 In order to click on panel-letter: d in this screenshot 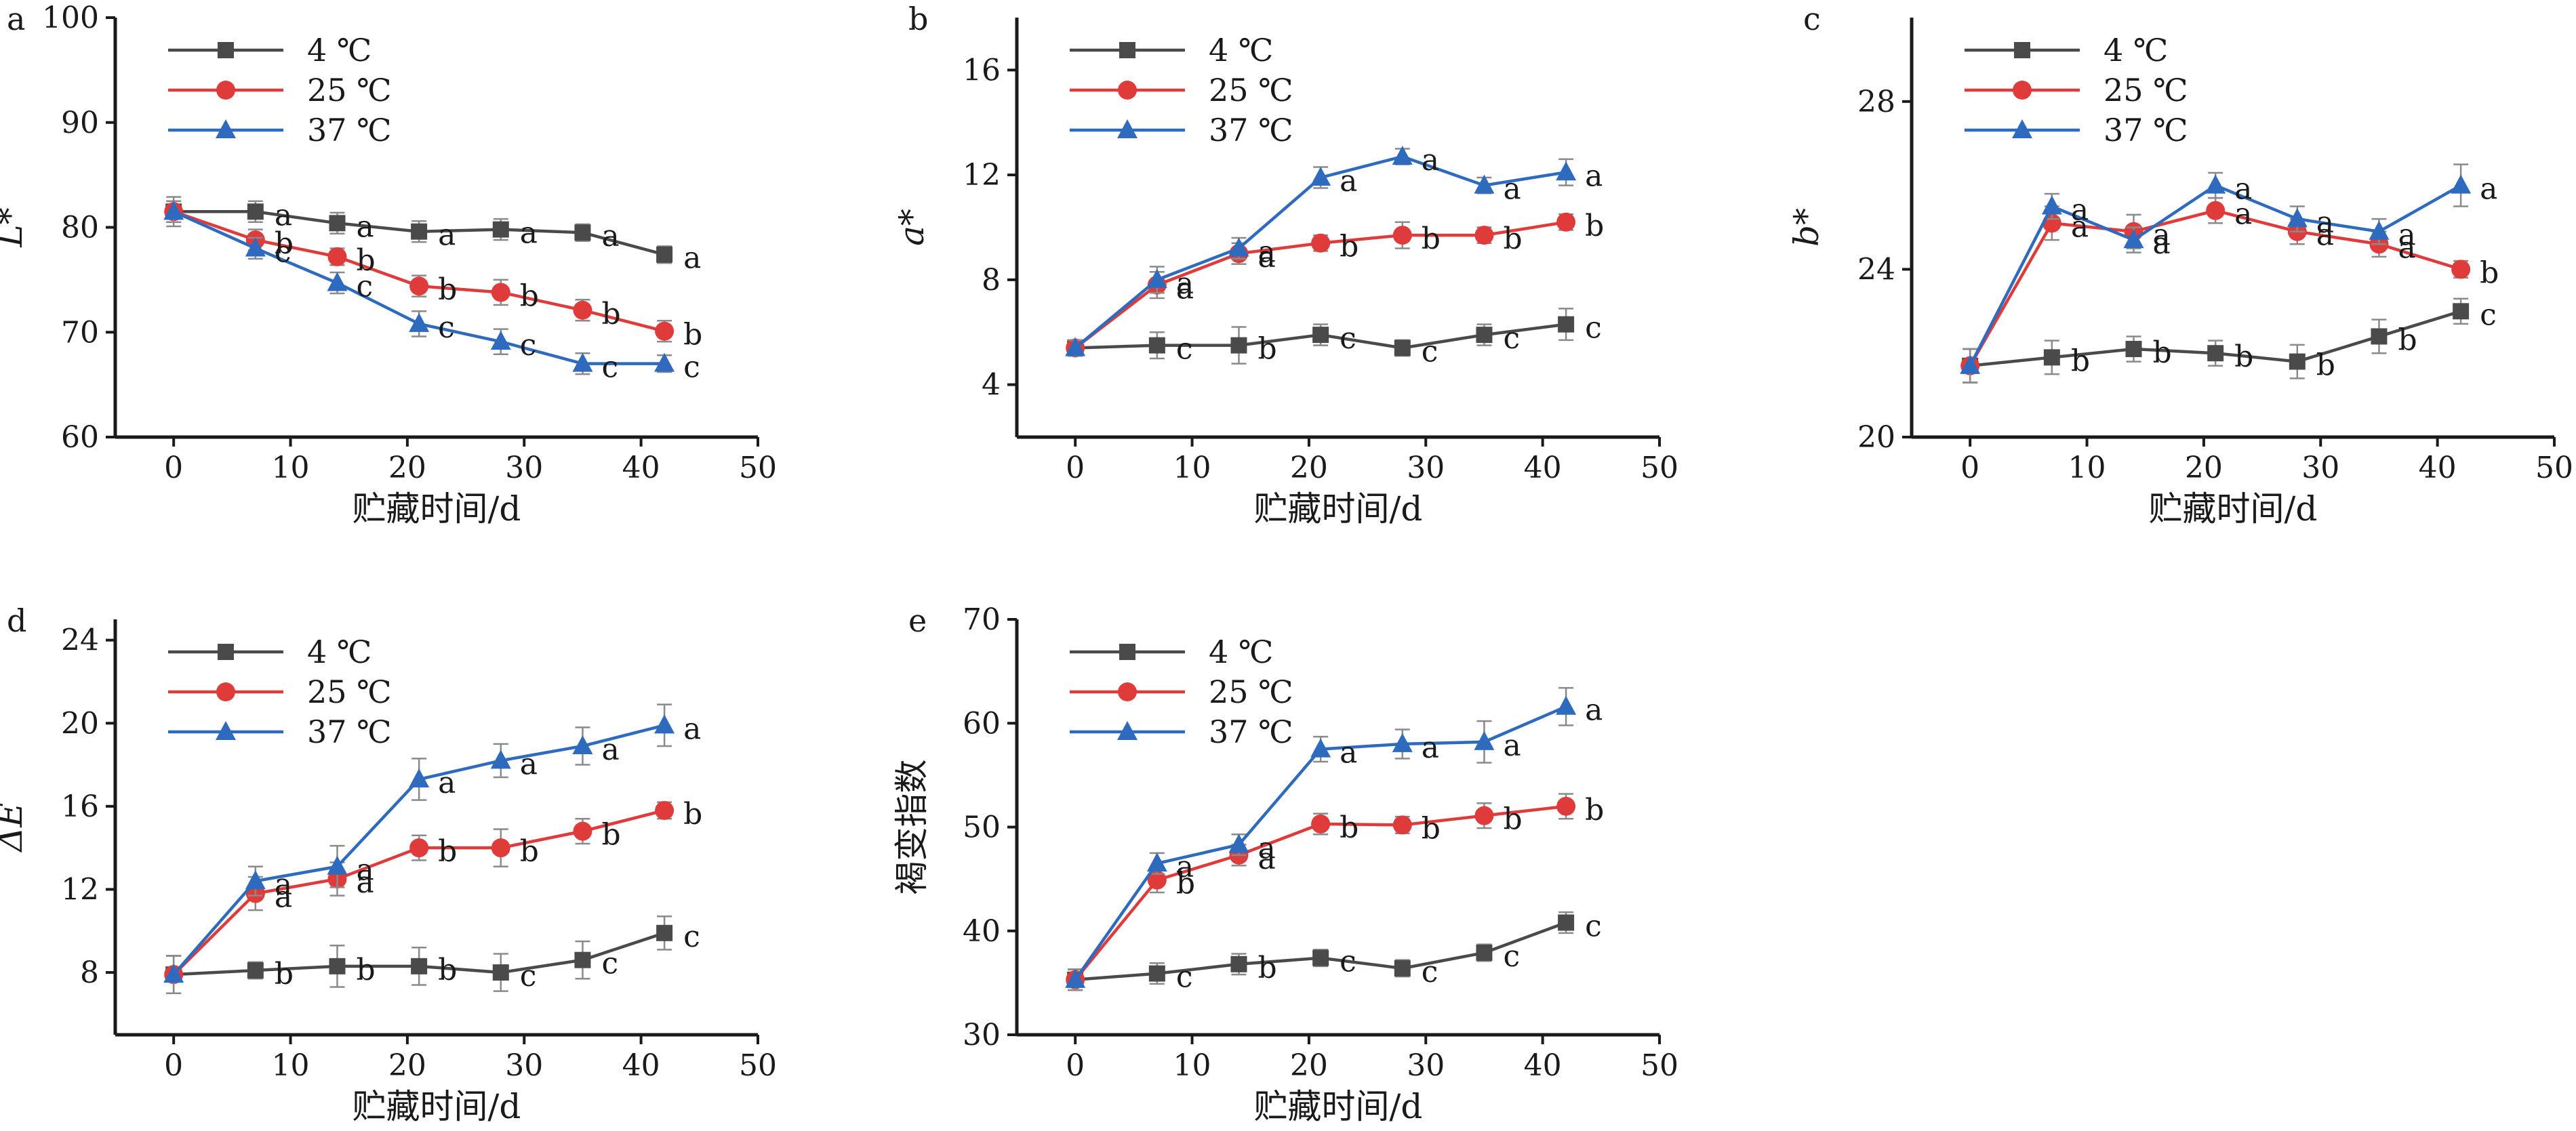, I will do `click(16, 620)`.